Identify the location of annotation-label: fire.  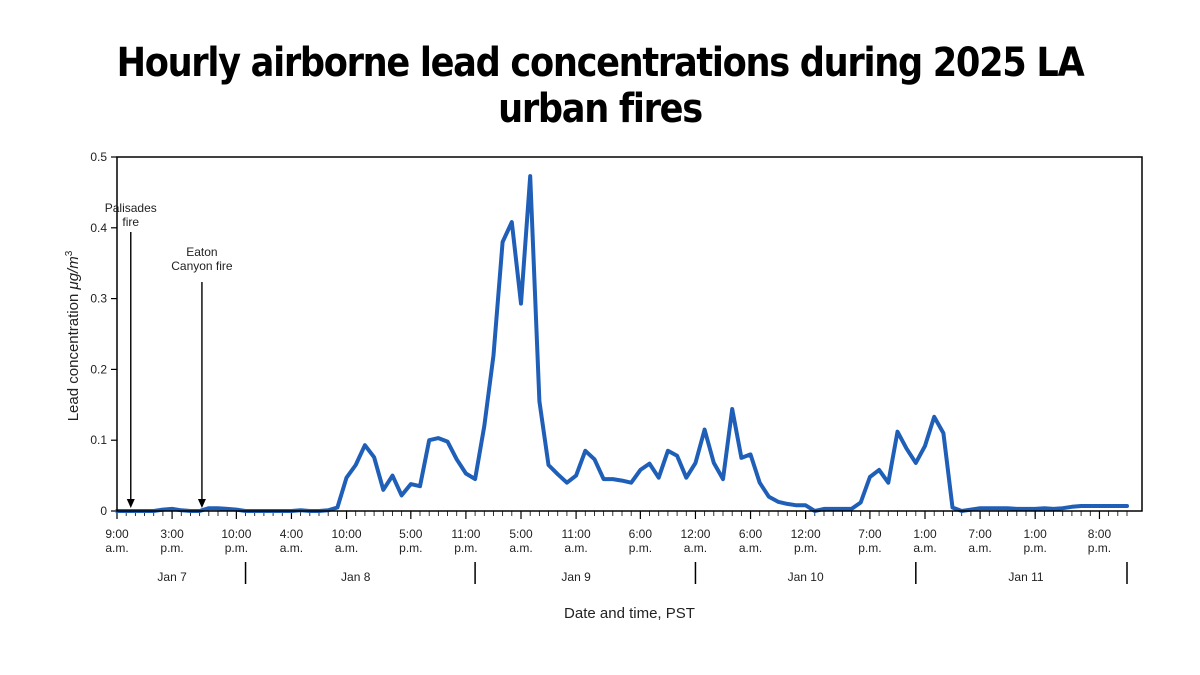
(130, 222).